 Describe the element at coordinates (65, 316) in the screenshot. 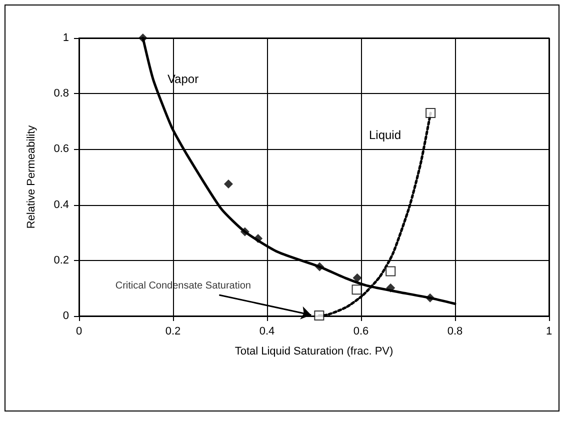

I see `y-tick-label: 0` at that location.